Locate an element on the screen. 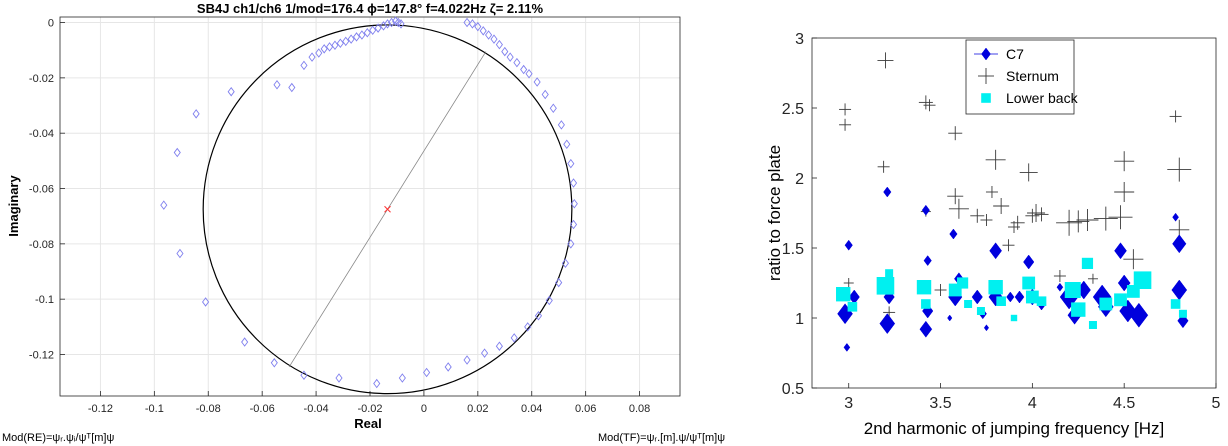 The height and width of the screenshot is (446, 1228). legend-label-c7: C7 is located at coordinates (1015, 54).